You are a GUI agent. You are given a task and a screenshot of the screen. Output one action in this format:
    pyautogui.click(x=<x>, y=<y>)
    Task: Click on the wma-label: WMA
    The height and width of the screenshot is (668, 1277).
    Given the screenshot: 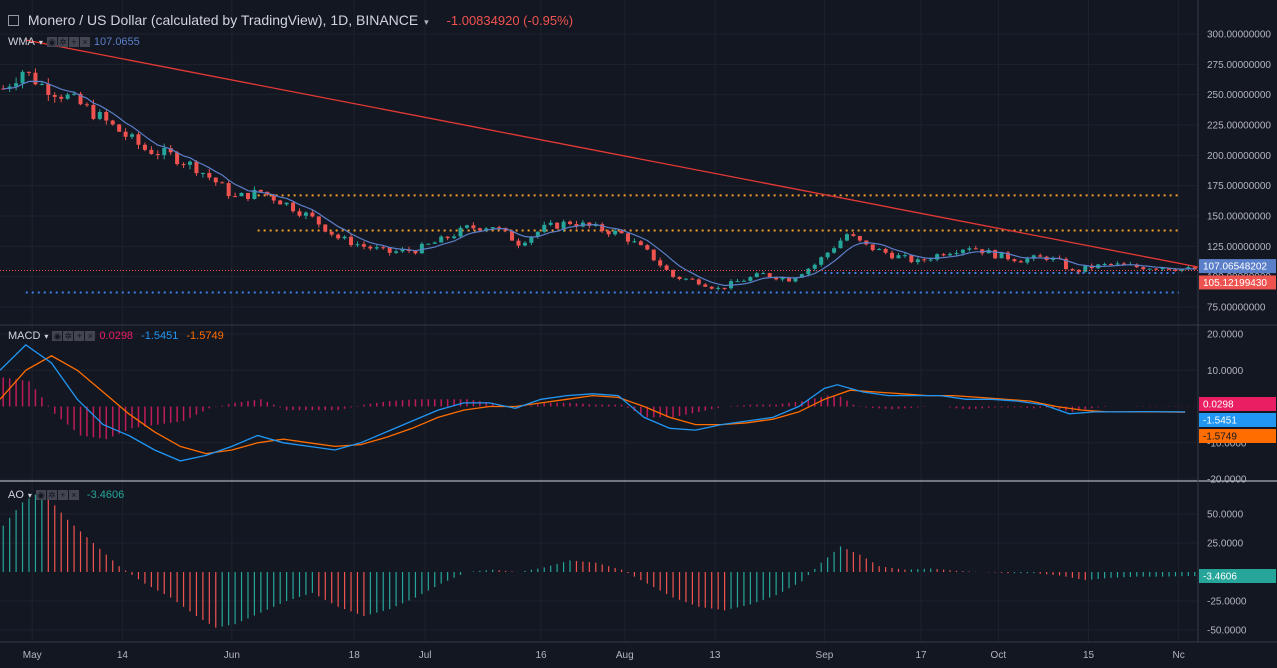 What is the action you would take?
    pyautogui.click(x=21, y=42)
    